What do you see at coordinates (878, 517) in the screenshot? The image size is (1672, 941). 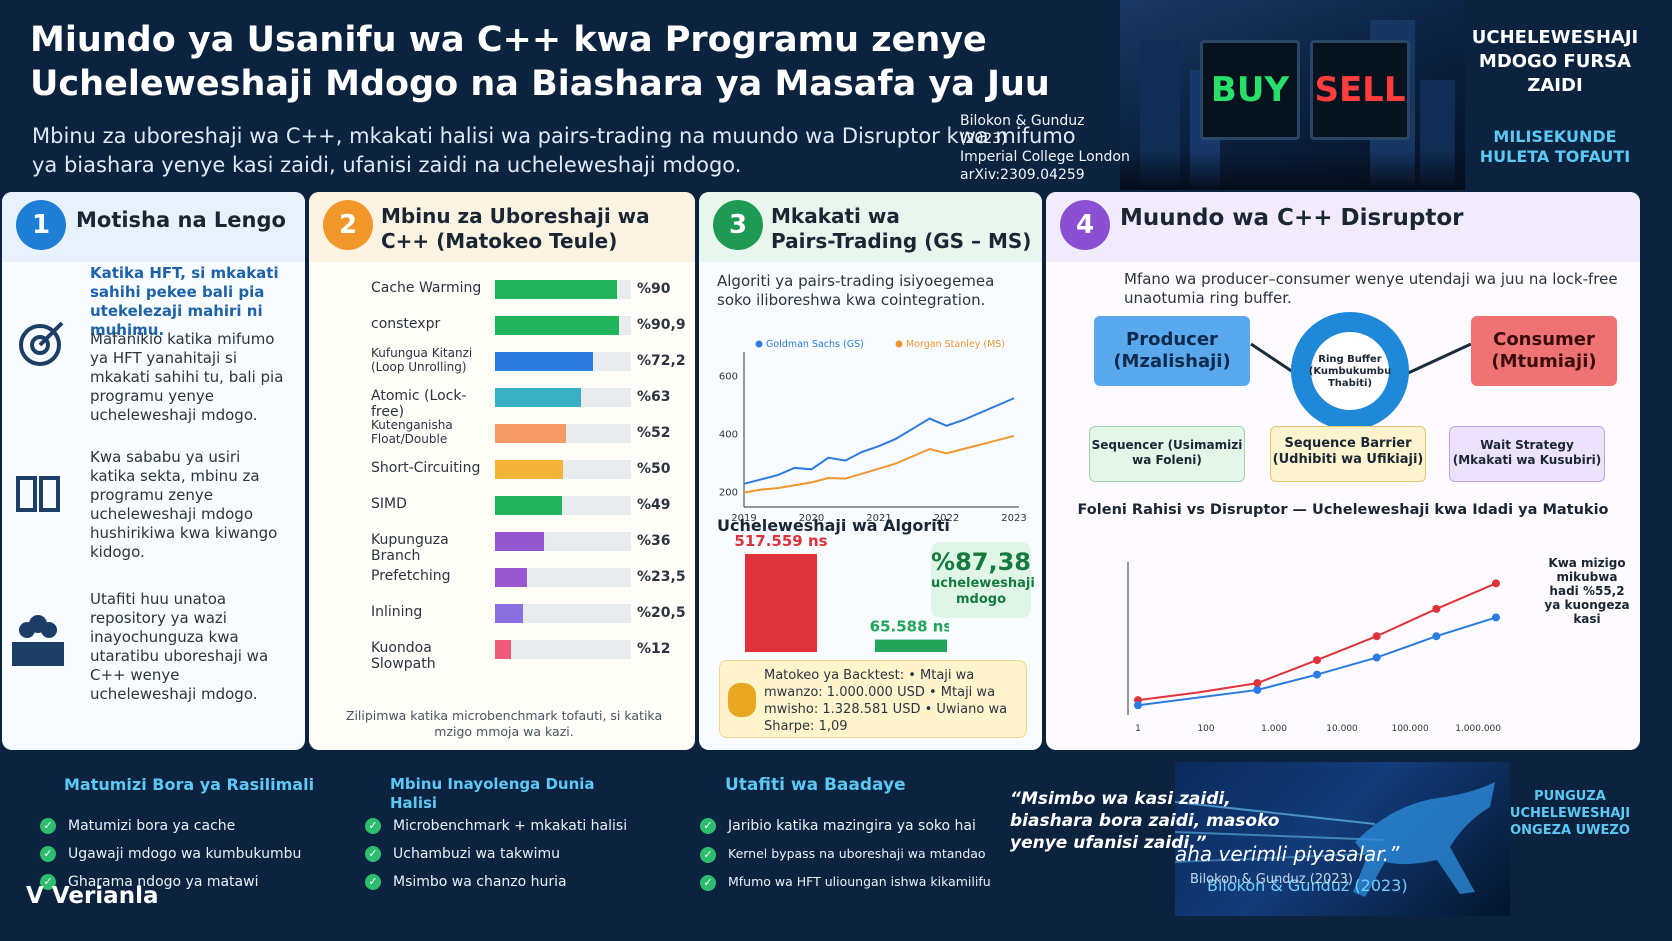 I see `x-tick-label: 2021` at bounding box center [878, 517].